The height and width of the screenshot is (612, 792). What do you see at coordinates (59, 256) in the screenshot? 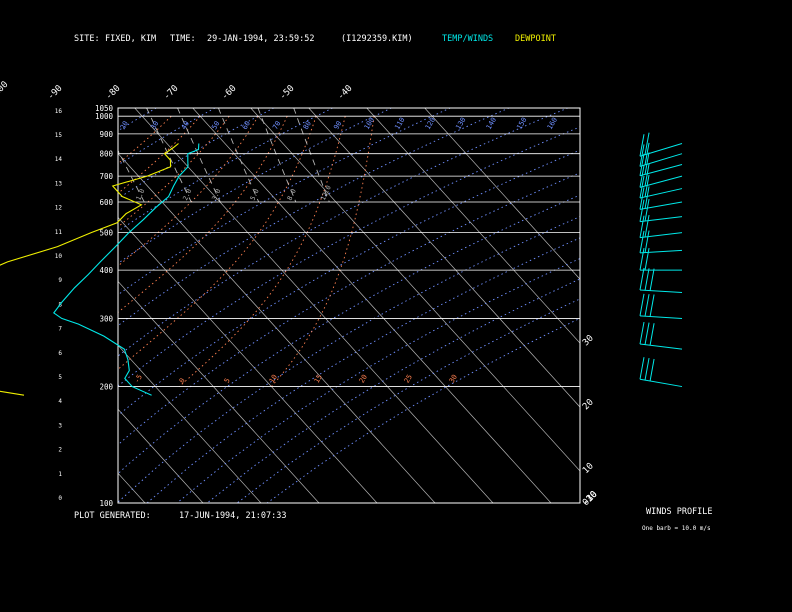
I see `height-tick-label: 10` at bounding box center [59, 256].